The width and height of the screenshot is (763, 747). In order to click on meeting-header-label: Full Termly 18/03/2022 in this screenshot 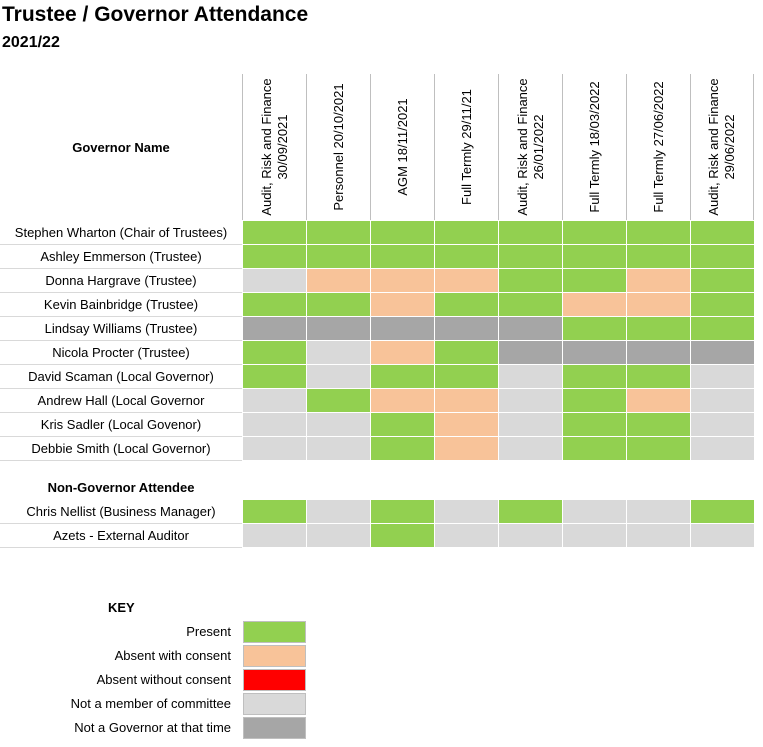, I will do `click(594, 147)`.